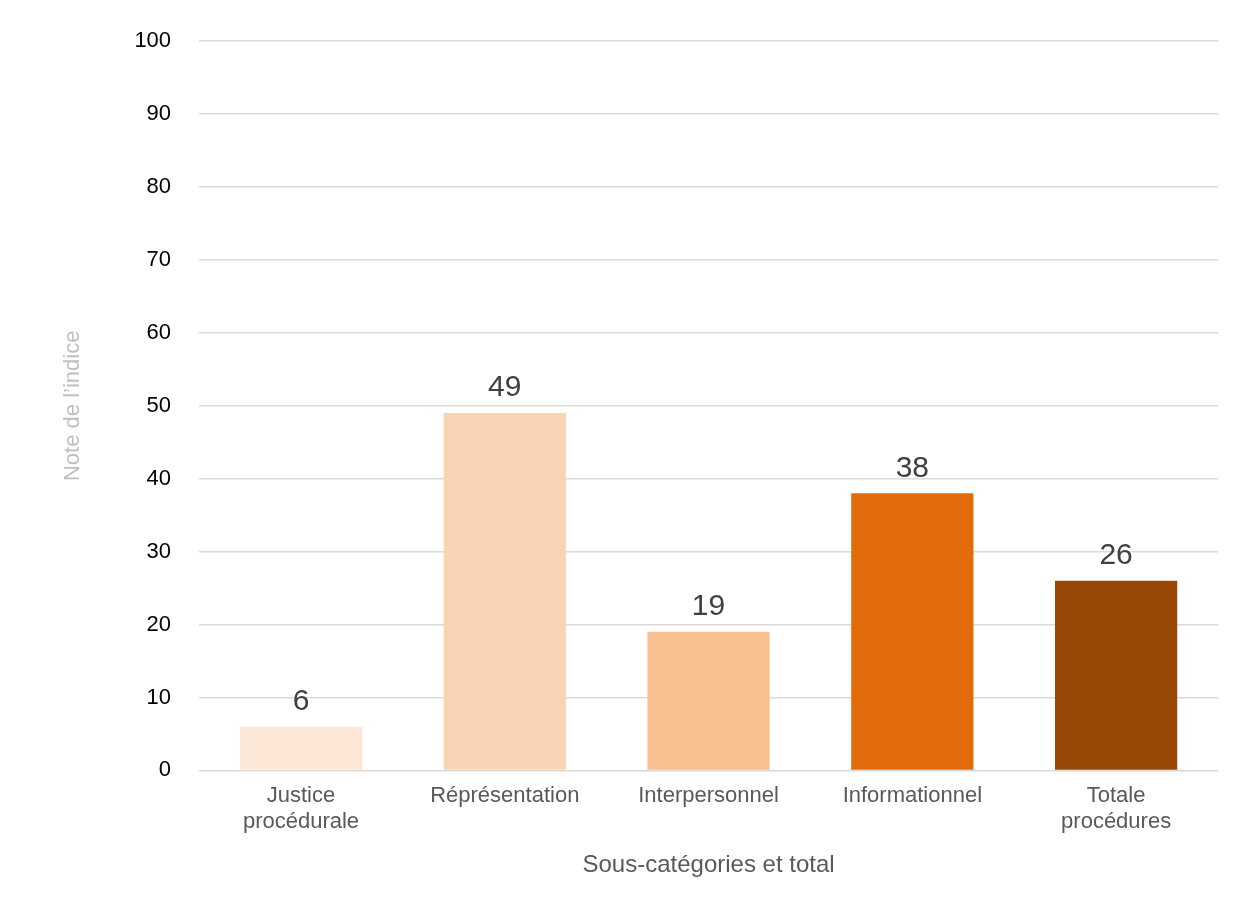  I want to click on y-tick-label: 30, so click(159, 550).